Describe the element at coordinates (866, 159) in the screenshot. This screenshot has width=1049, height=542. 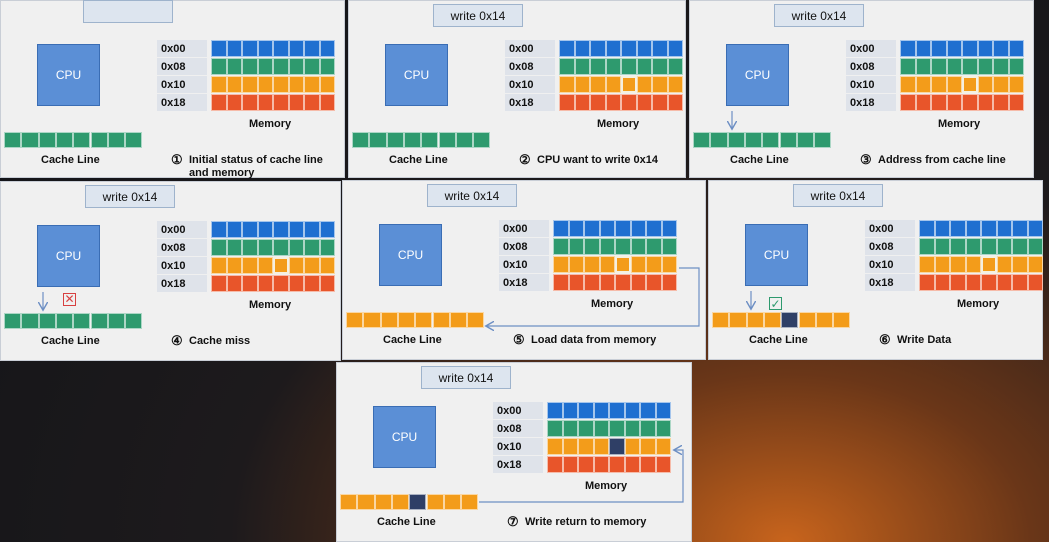
I see `step-number: ③` at that location.